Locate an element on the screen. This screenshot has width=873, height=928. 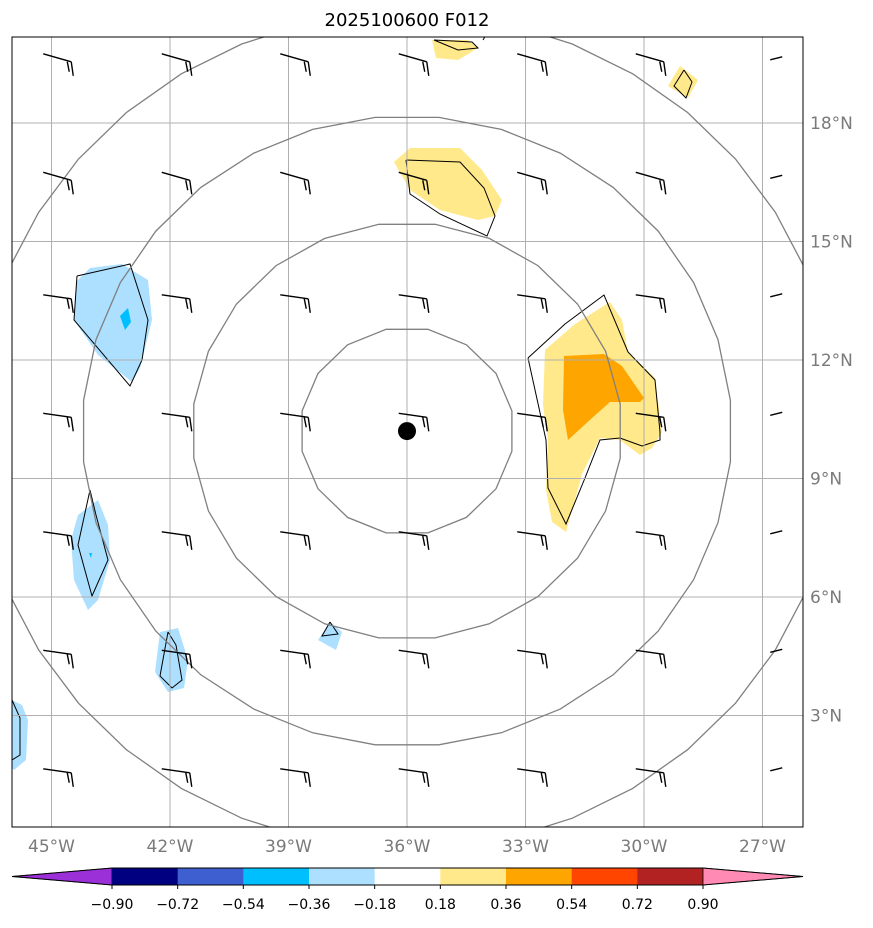
colorbar-tick-label: −0.36 is located at coordinates (309, 905).